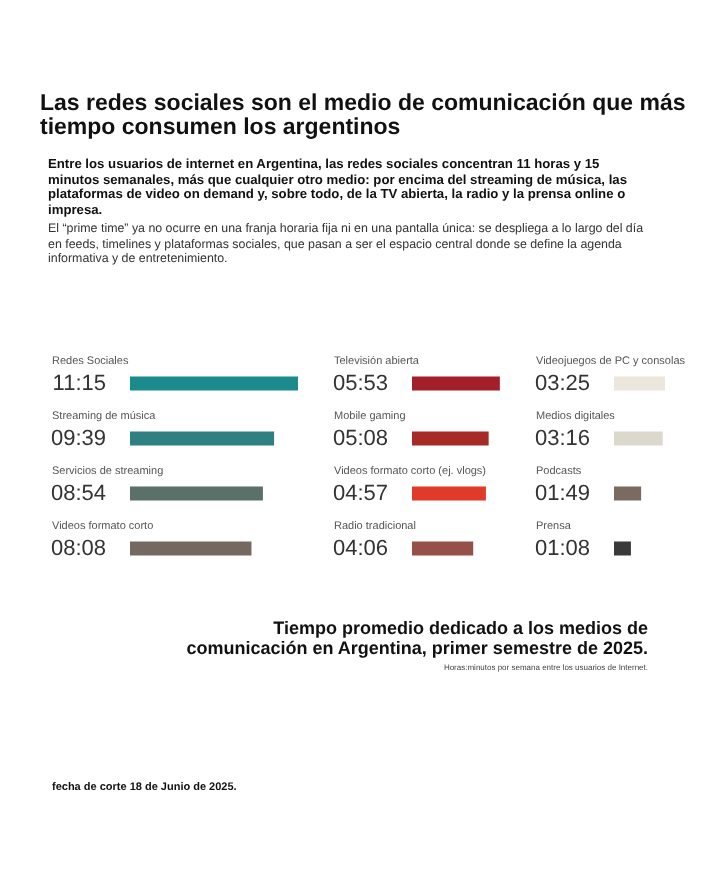  I want to click on data-label: 04:57, so click(360, 493).